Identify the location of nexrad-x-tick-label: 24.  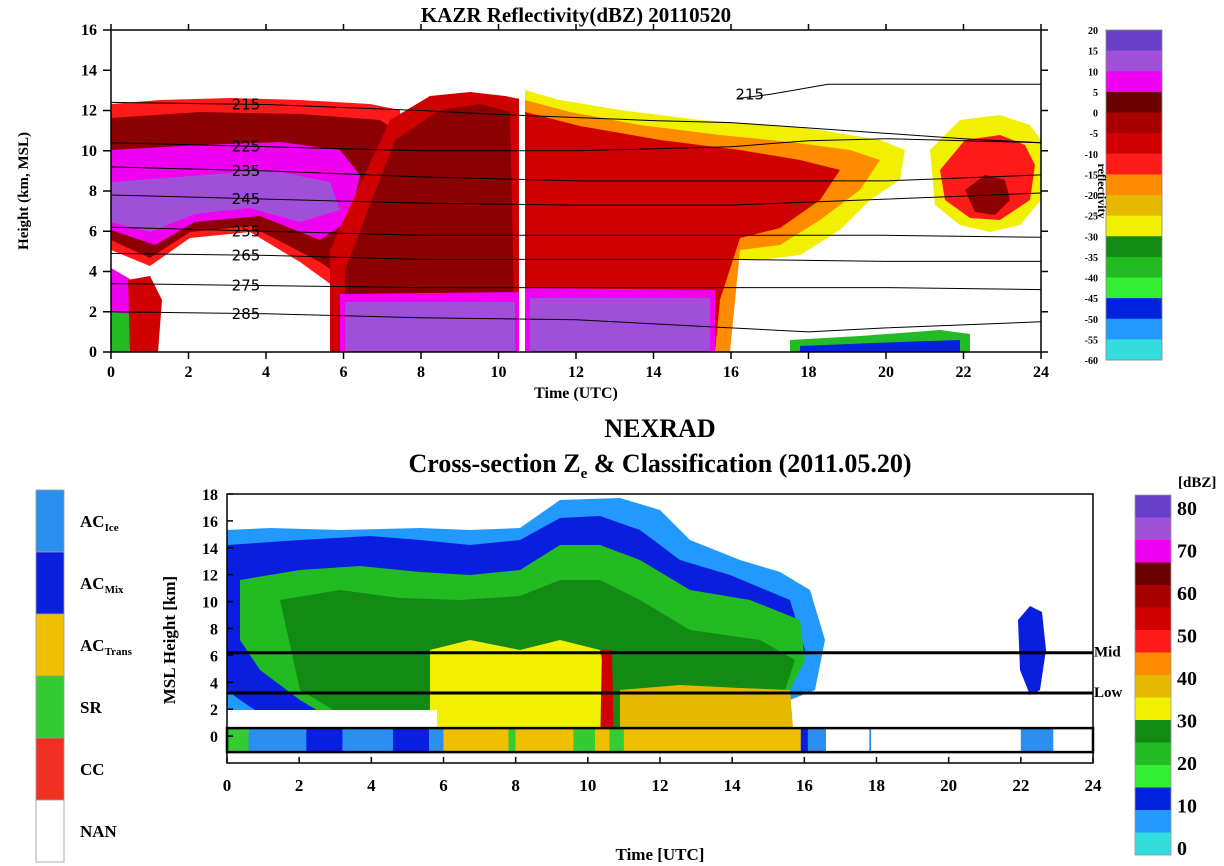
(1094, 785).